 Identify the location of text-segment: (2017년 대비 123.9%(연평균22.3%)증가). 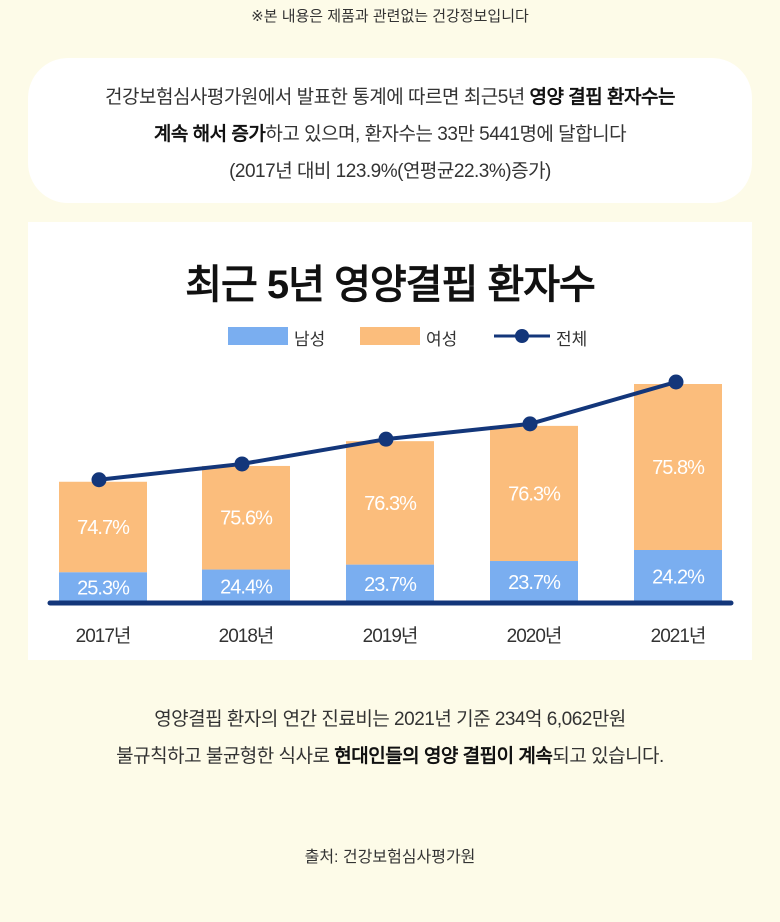
(390, 171).